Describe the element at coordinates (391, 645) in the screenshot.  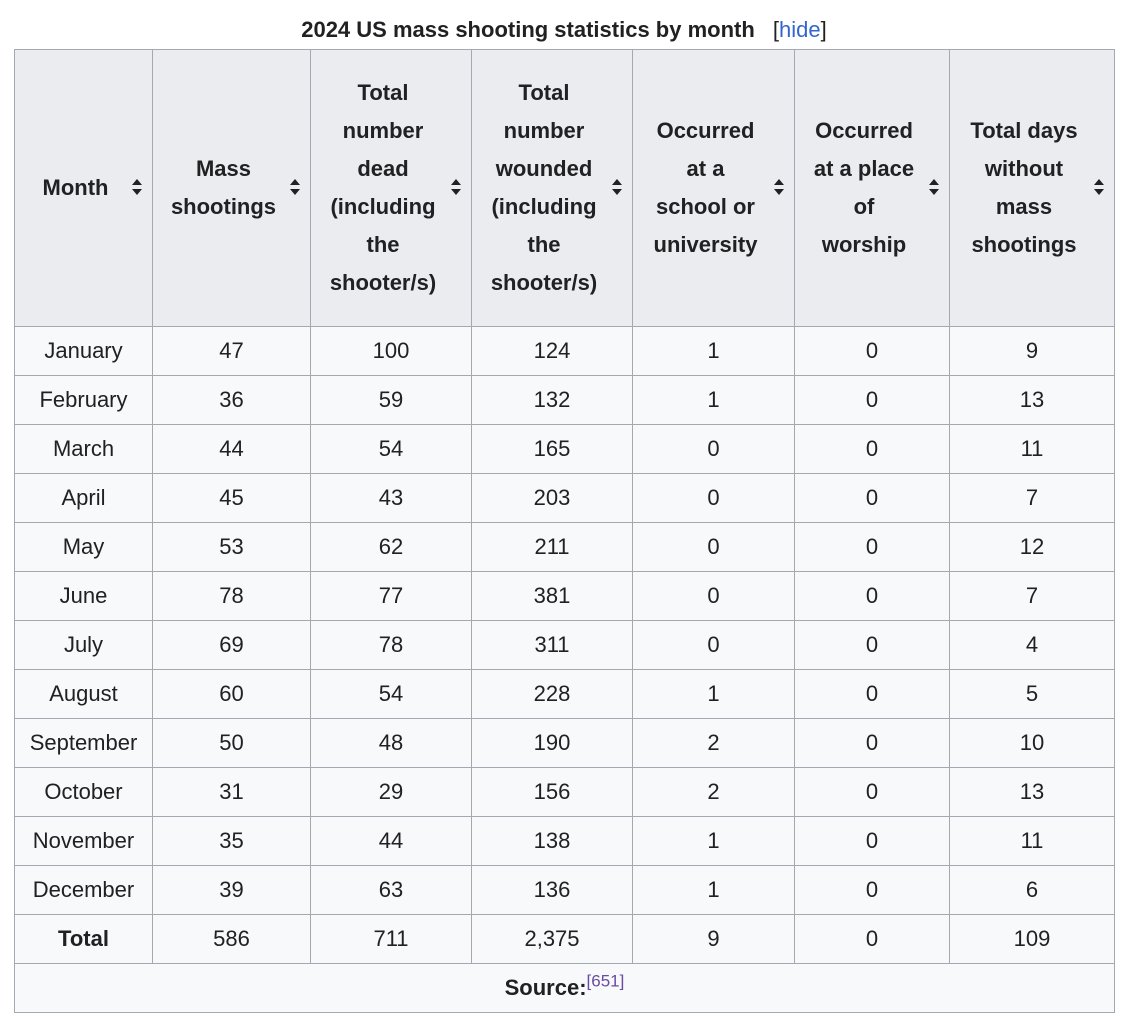
I see `cell-total-dead: 78` at that location.